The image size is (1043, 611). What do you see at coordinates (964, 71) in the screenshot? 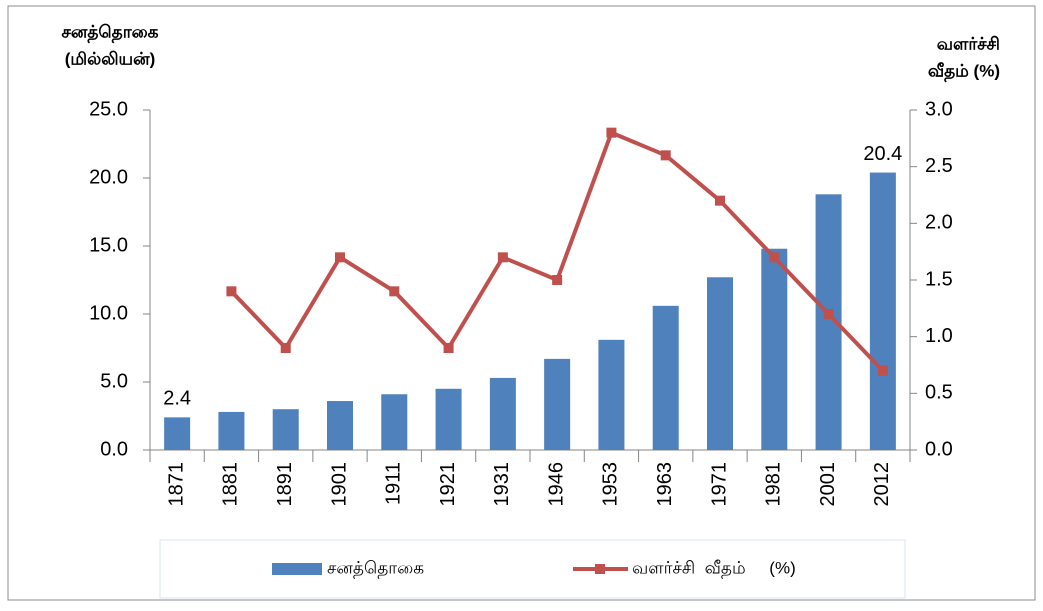
I see `y2-axis-title: வீதம் (%)` at bounding box center [964, 71].